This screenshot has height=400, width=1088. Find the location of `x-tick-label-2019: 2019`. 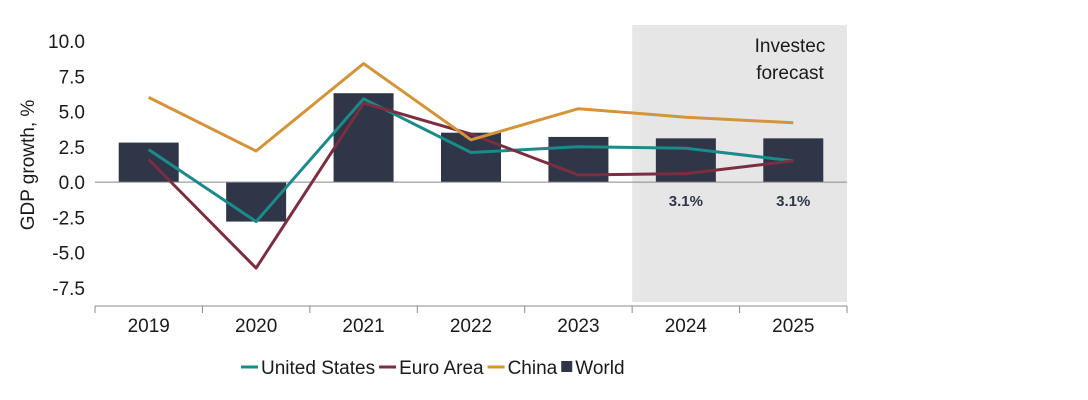

x-tick-label-2019: 2019 is located at coordinates (149, 326).